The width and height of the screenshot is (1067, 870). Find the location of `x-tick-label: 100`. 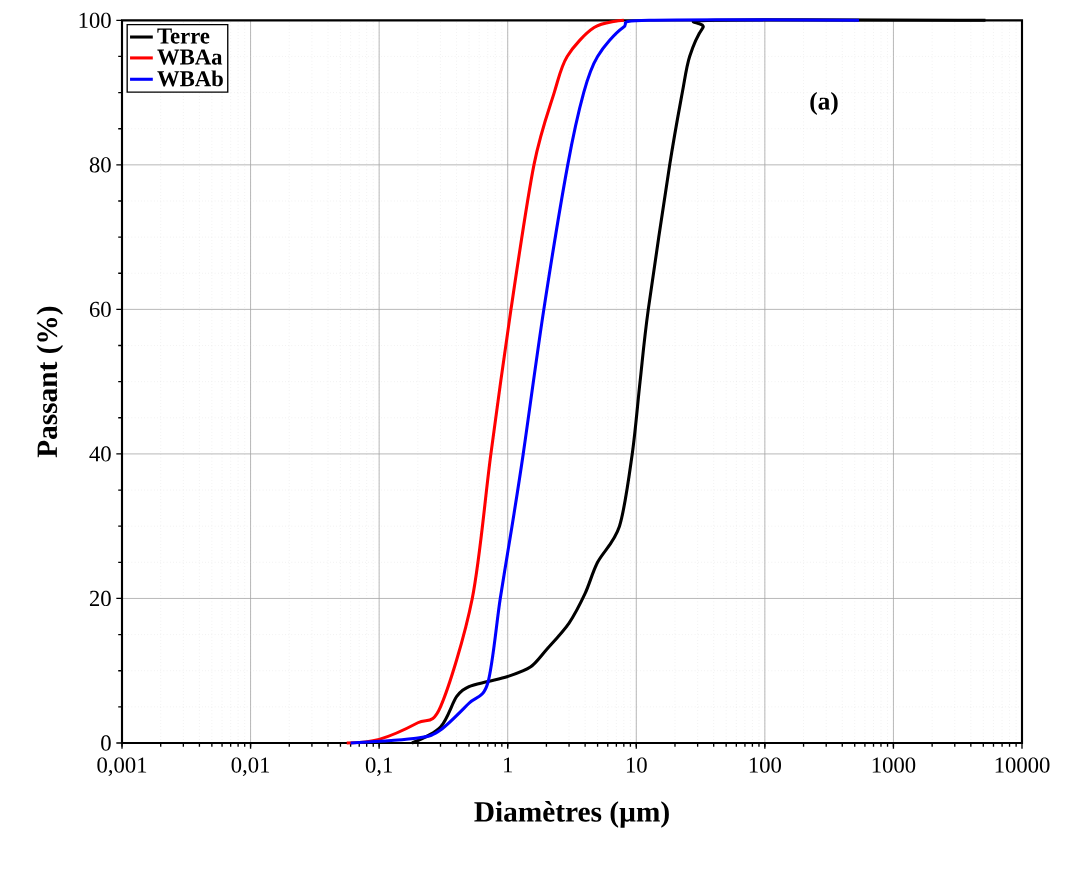

x-tick-label: 100 is located at coordinates (765, 765).